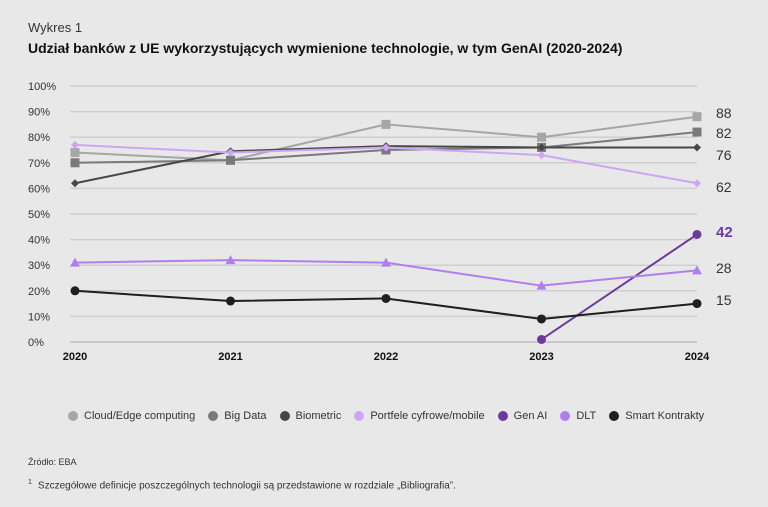  Describe the element at coordinates (724, 232) in the screenshot. I see `end-label: 42` at that location.